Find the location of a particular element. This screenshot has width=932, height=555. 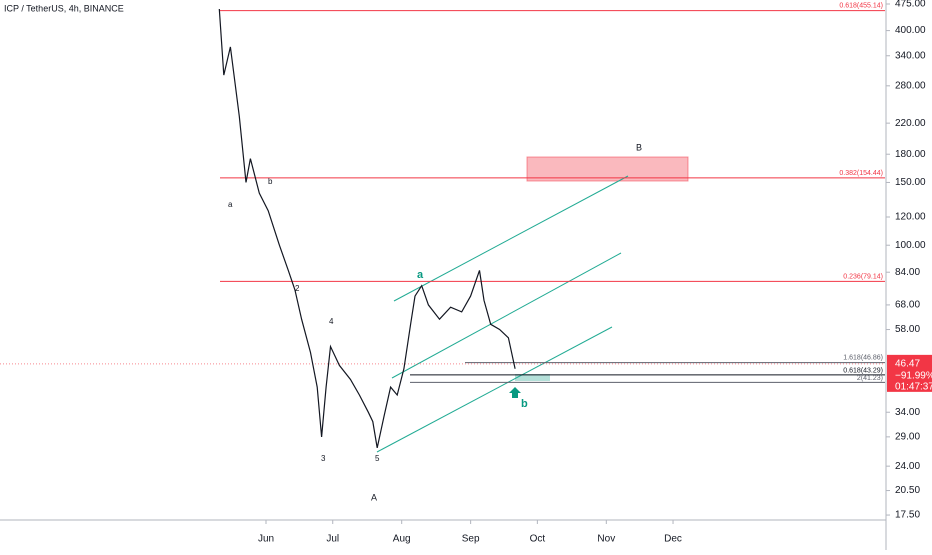

x-tick-label: Dec is located at coordinates (673, 539).